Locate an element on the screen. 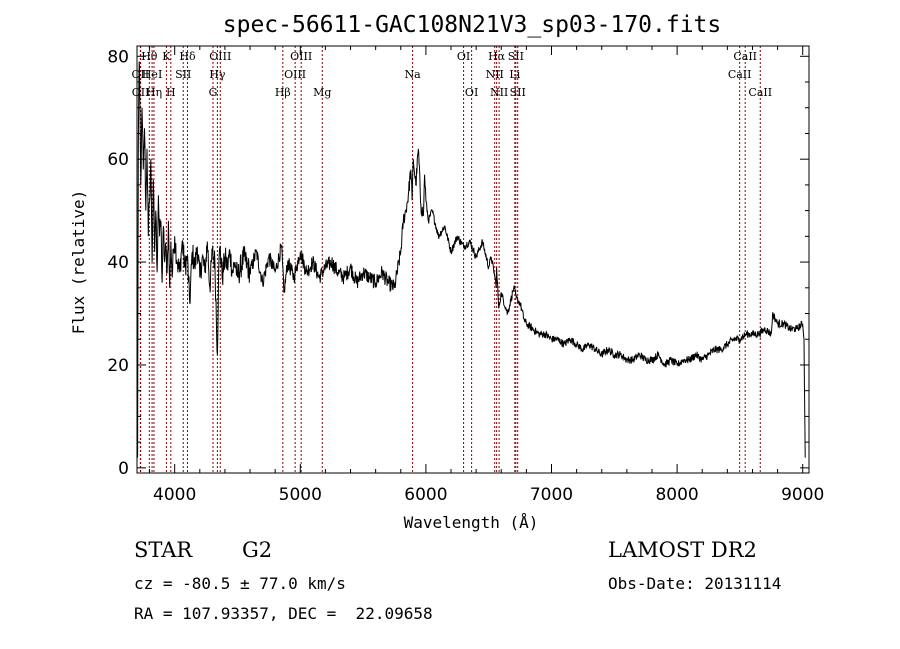 The image size is (900, 649). y-tick-label: 60 is located at coordinates (118, 160).